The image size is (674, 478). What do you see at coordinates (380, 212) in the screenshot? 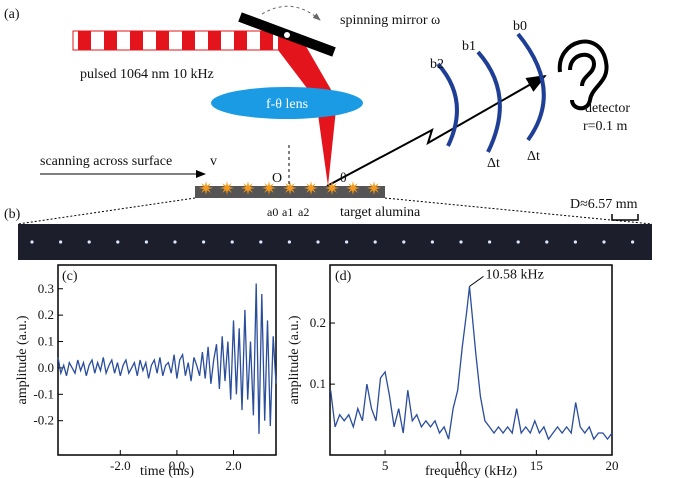
I see `target-label: target alumina` at bounding box center [380, 212].